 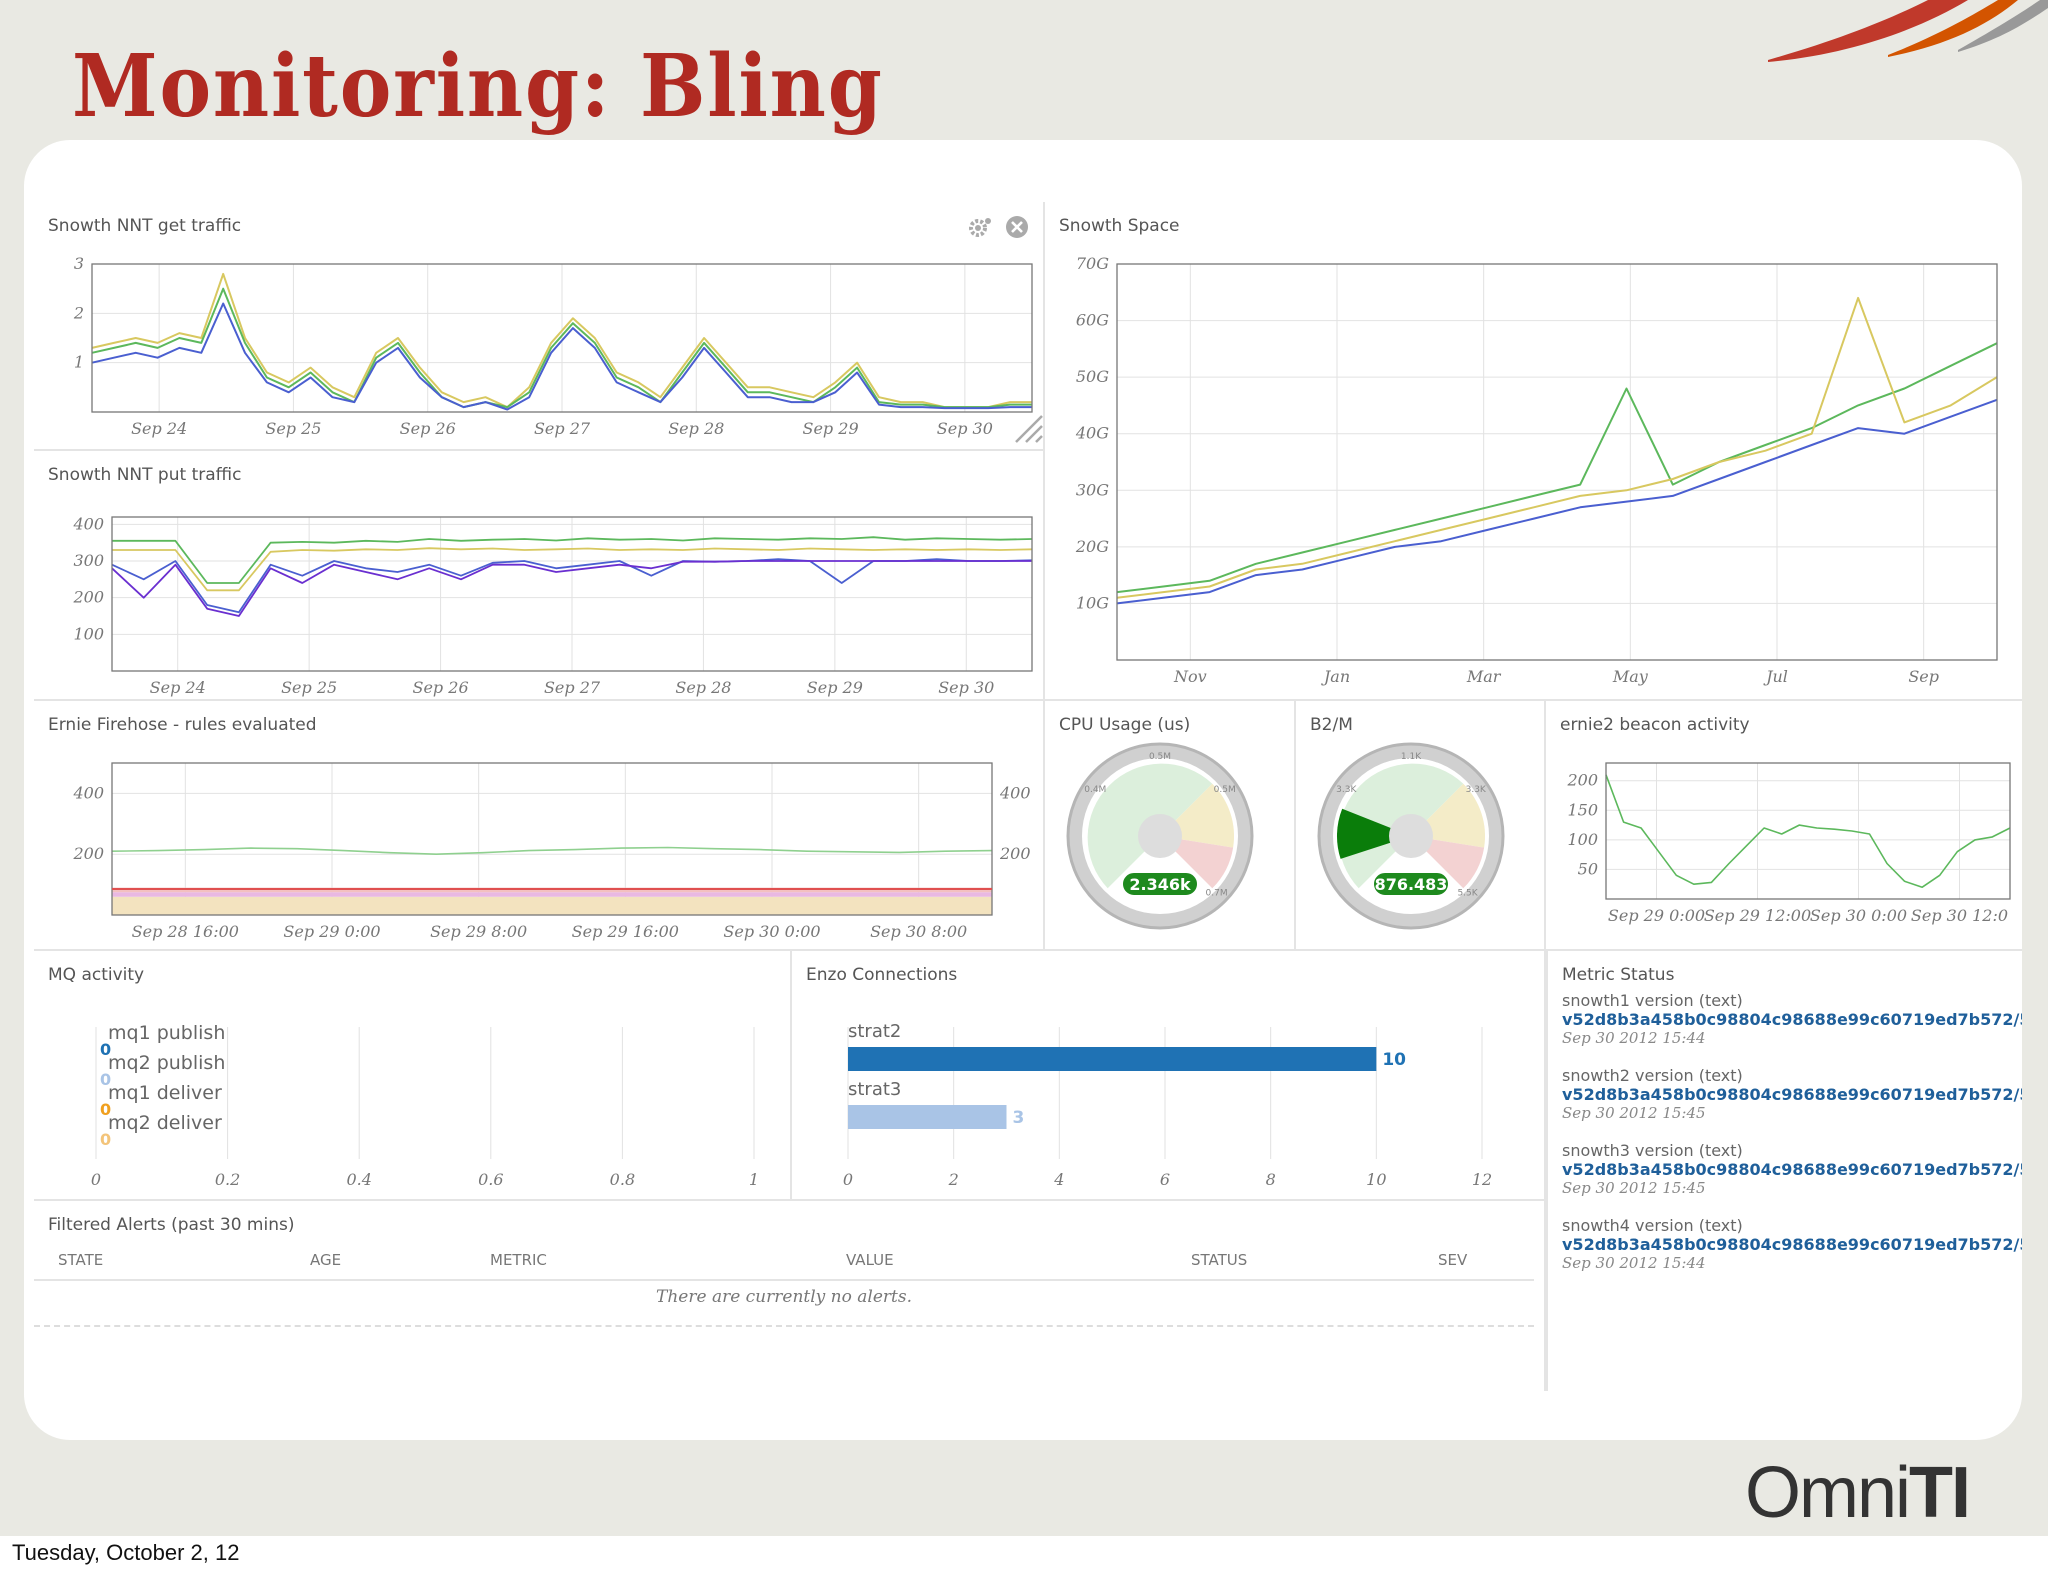 I want to click on y-tick-label: 40G, so click(x=1092, y=433).